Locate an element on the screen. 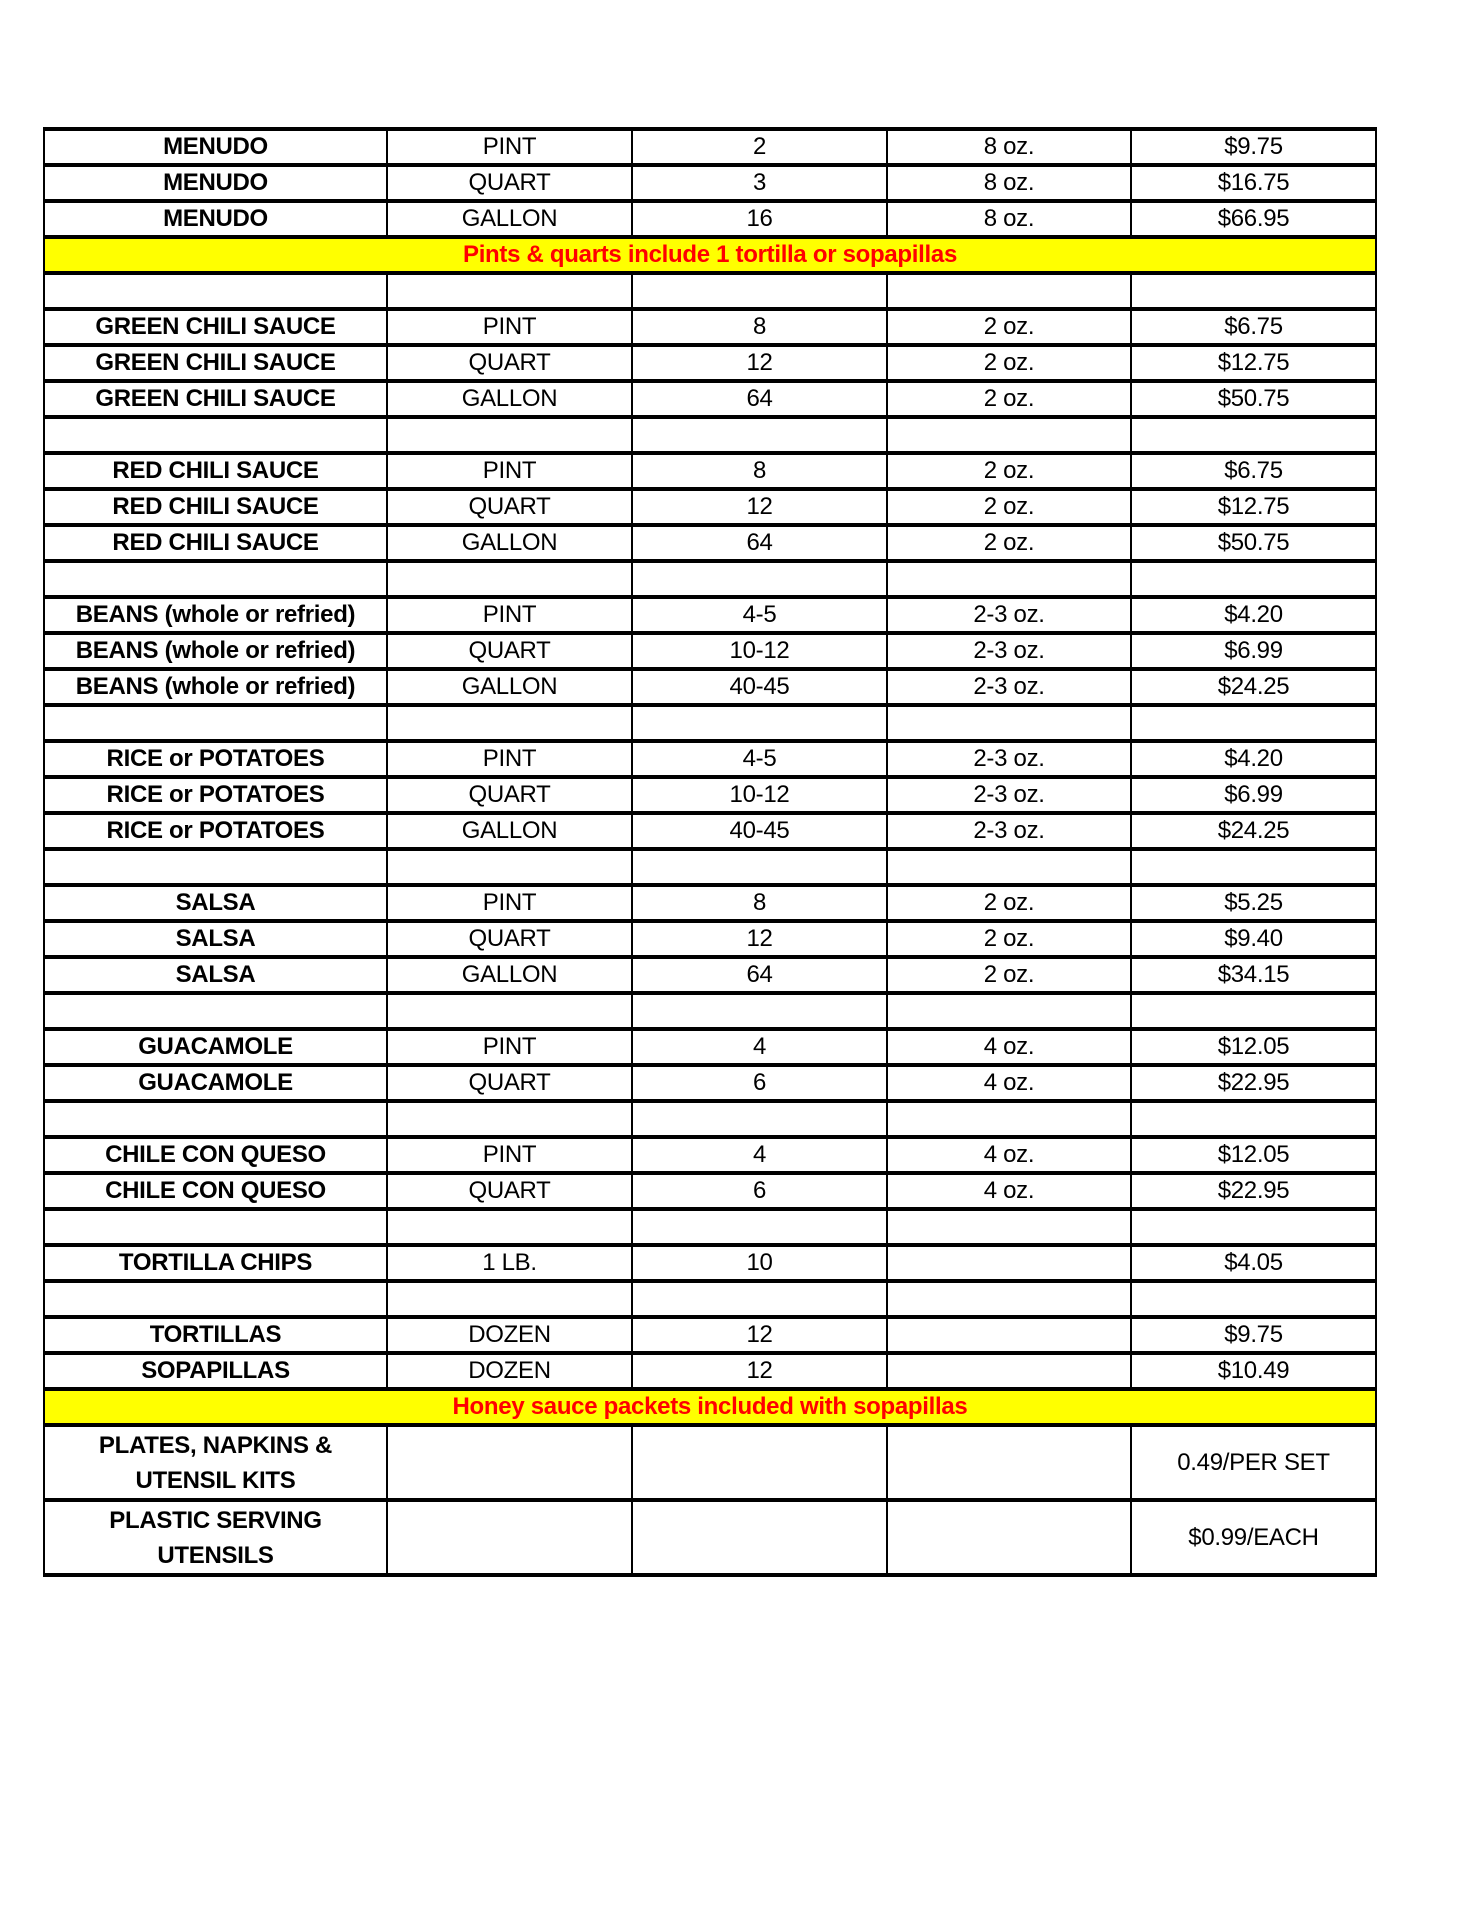 The width and height of the screenshot is (1484, 1920). cell-servings: 64 is located at coordinates (759, 399).